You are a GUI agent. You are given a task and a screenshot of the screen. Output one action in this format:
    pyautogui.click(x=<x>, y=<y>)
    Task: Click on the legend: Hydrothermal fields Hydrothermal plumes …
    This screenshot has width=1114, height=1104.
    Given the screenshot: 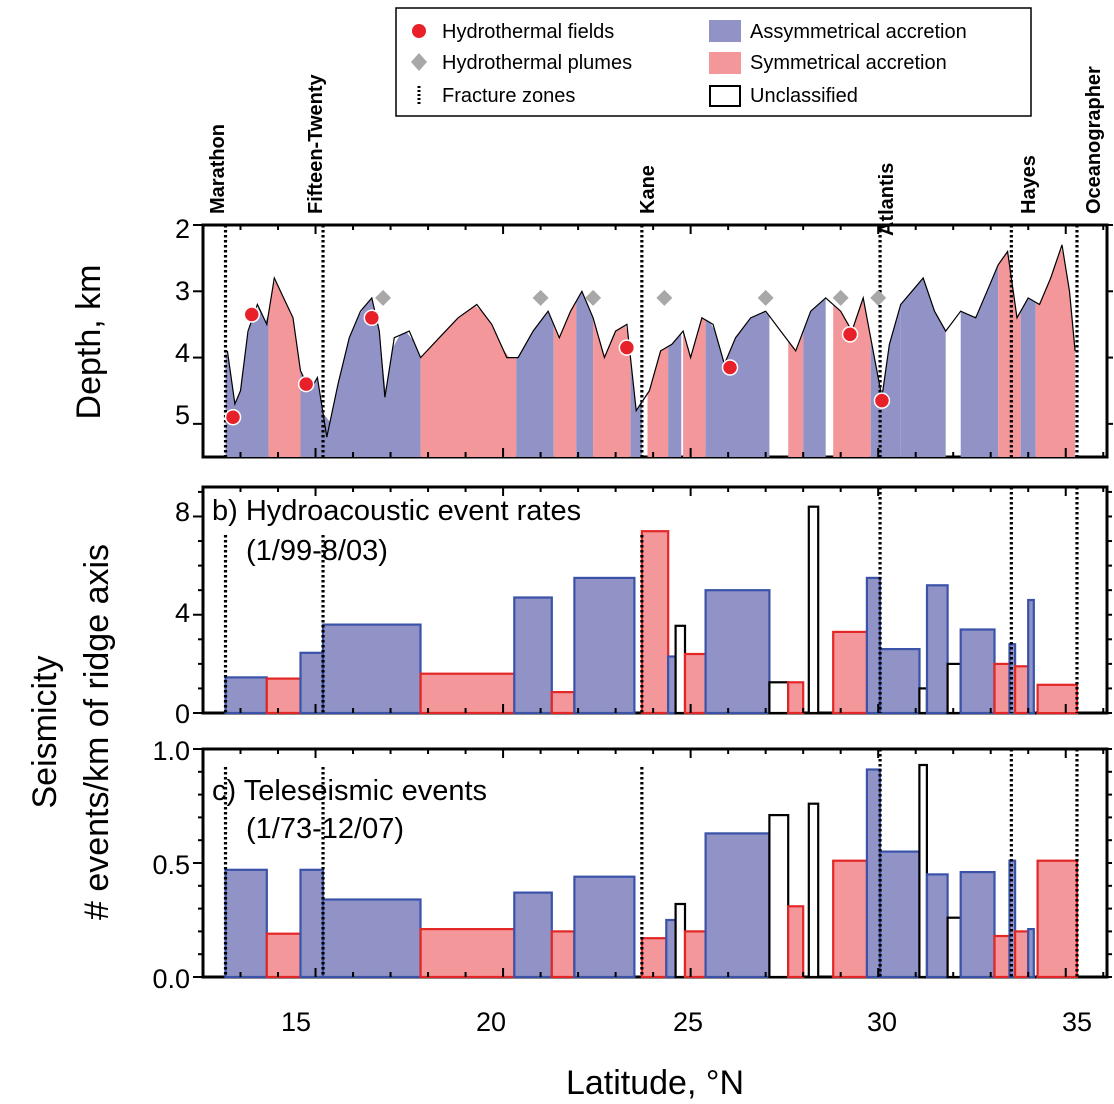 What is the action you would take?
    pyautogui.click(x=713, y=62)
    